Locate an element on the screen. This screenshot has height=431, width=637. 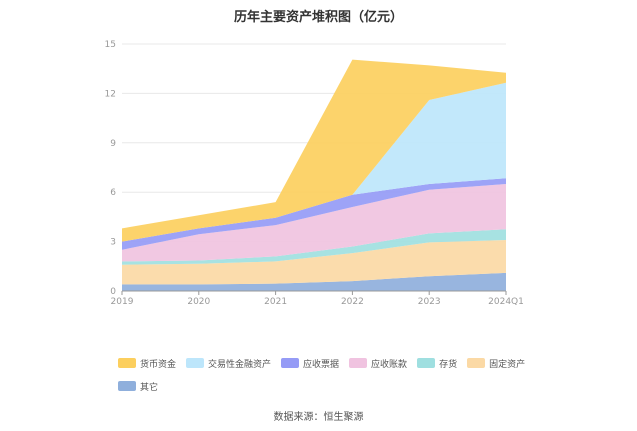
source-note: 数据来源：恒生聚源 is located at coordinates (318, 417).